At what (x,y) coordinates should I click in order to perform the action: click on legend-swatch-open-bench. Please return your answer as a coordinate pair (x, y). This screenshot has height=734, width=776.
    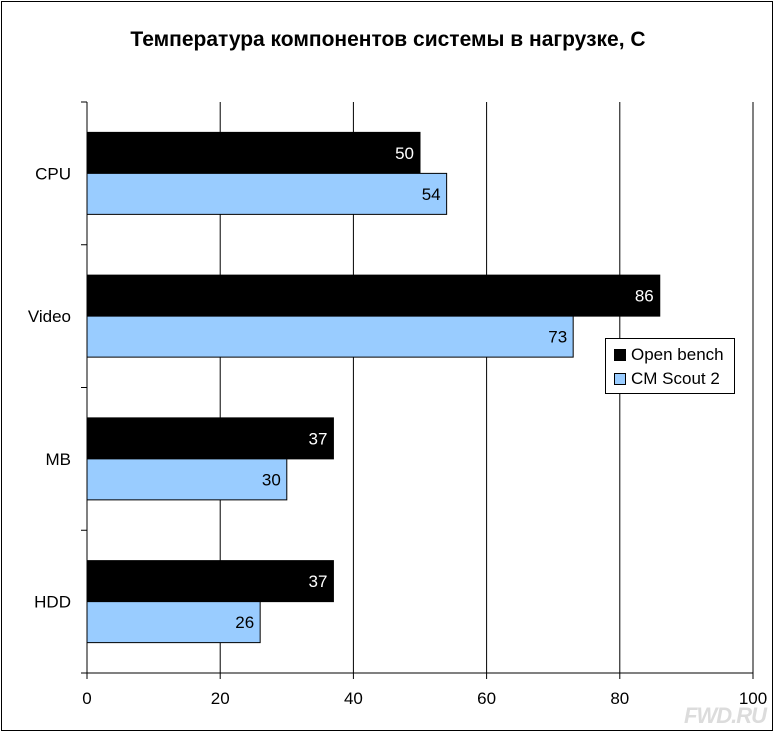
    Looking at the image, I should click on (620, 354).